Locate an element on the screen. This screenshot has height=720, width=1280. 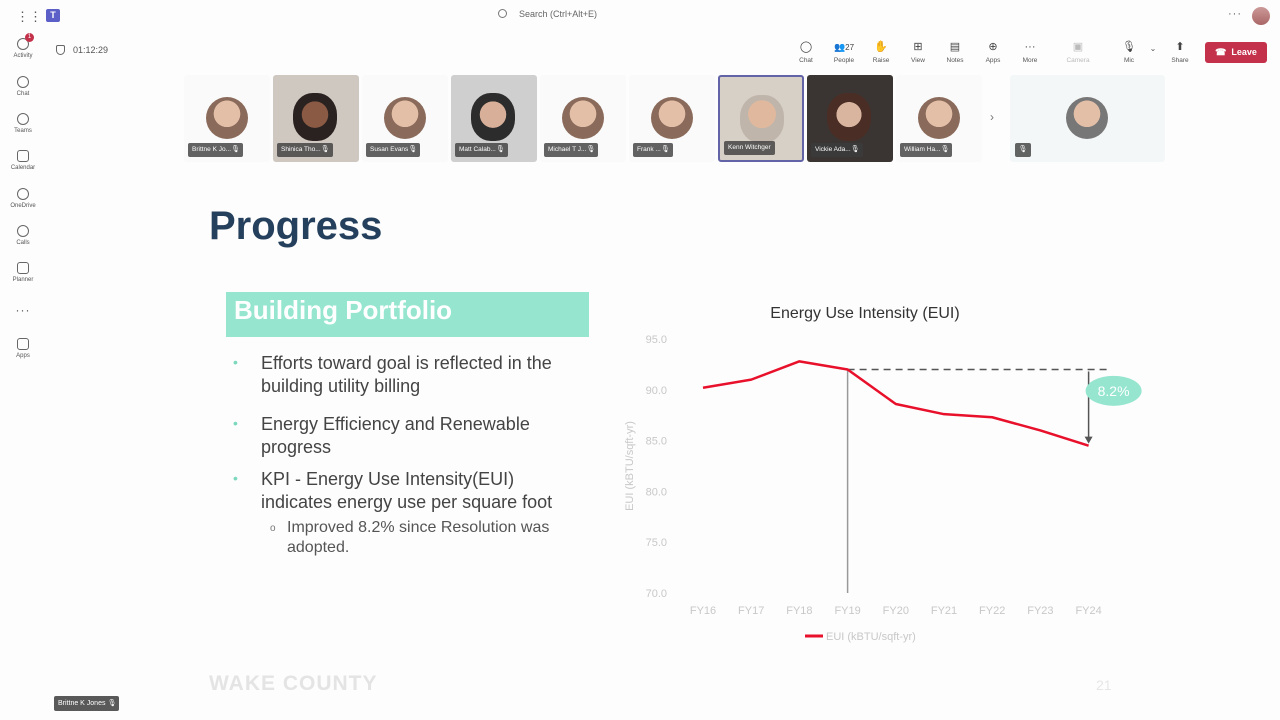
x-tick-label: FY23 is located at coordinates (1040, 611).